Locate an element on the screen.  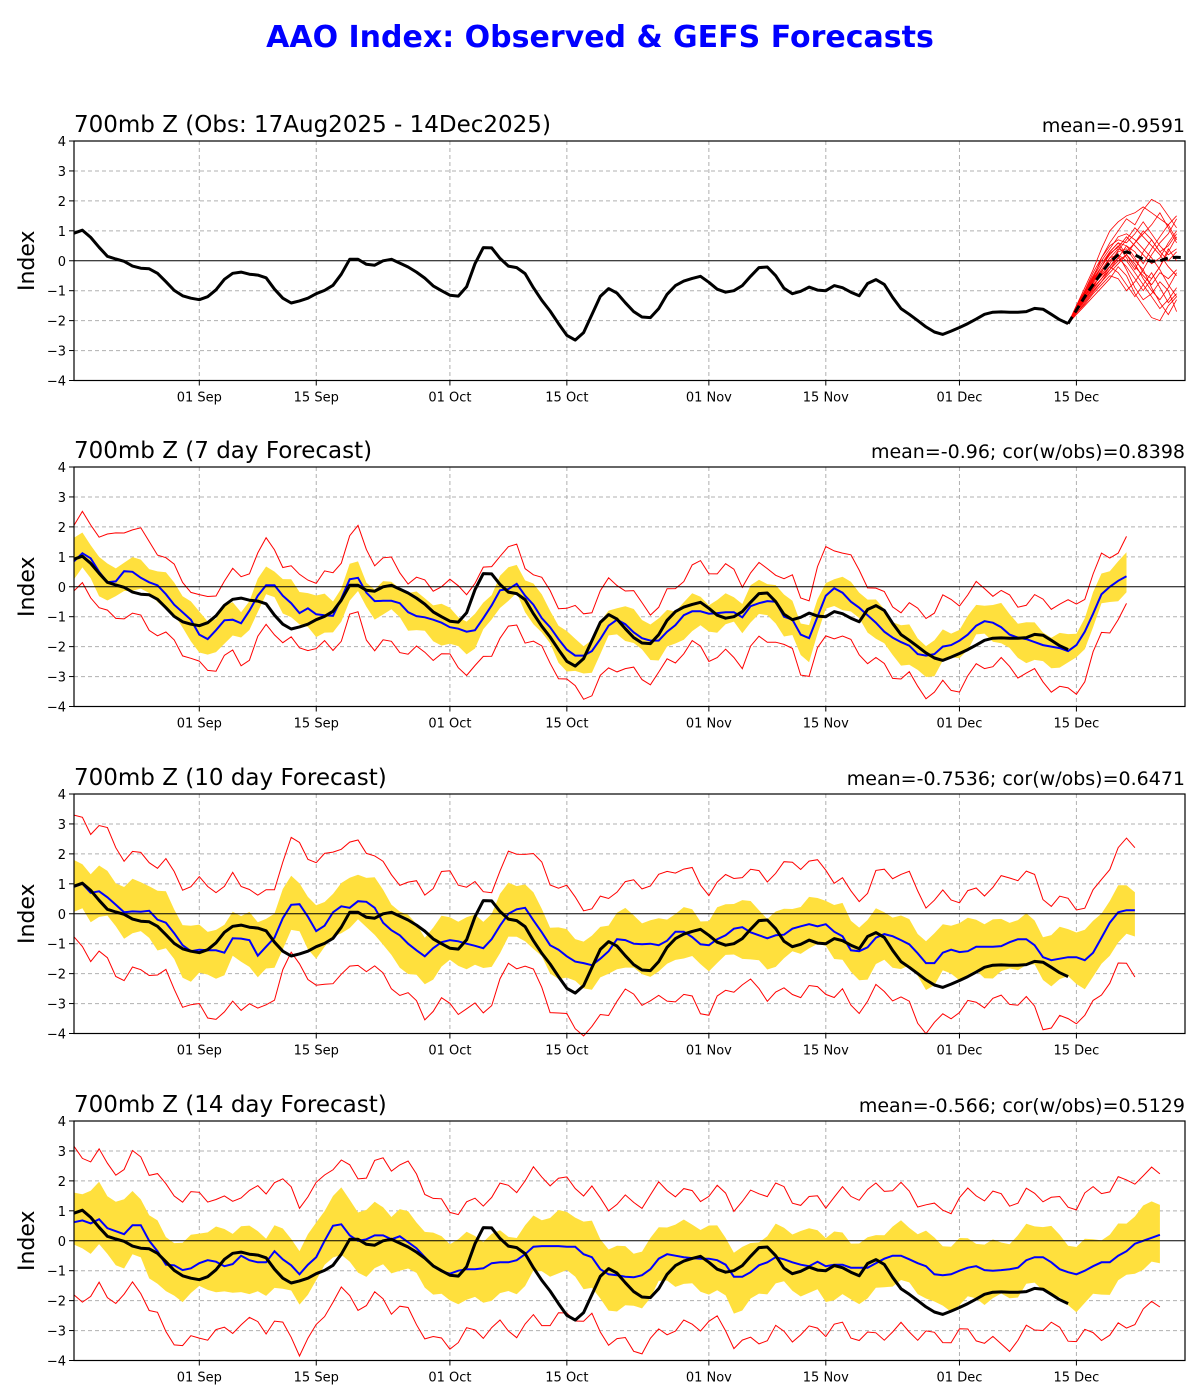
panel-stat: mean=-0.9591 is located at coordinates (1113, 126).